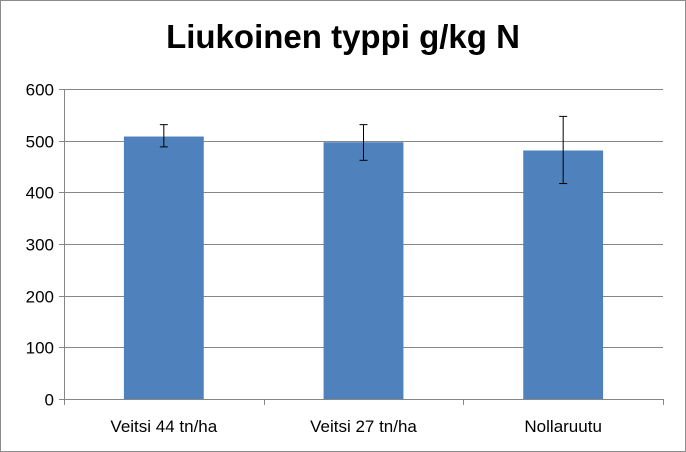 Image resolution: width=686 pixels, height=452 pixels. What do you see at coordinates (40, 142) in the screenshot?
I see `y-tick-label: 500` at bounding box center [40, 142].